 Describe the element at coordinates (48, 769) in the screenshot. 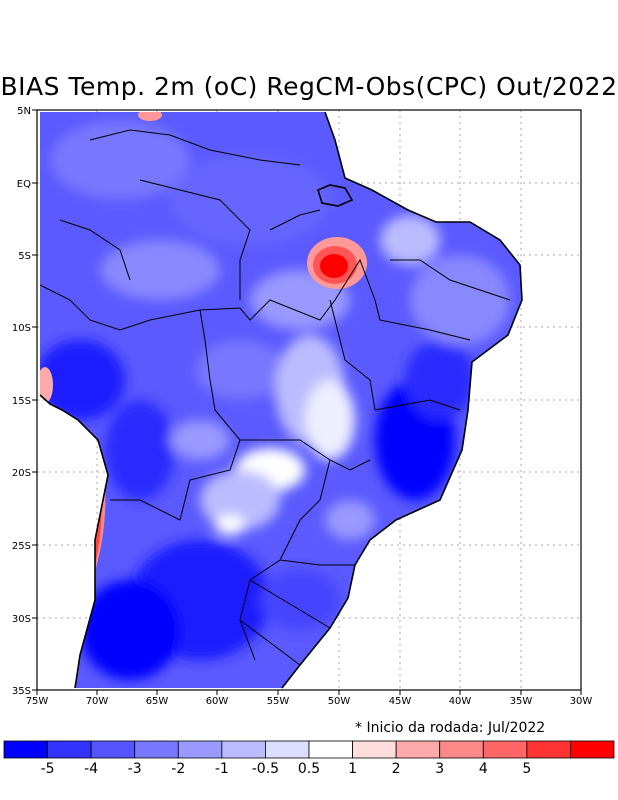

I see `colorbar-label: -5` at that location.